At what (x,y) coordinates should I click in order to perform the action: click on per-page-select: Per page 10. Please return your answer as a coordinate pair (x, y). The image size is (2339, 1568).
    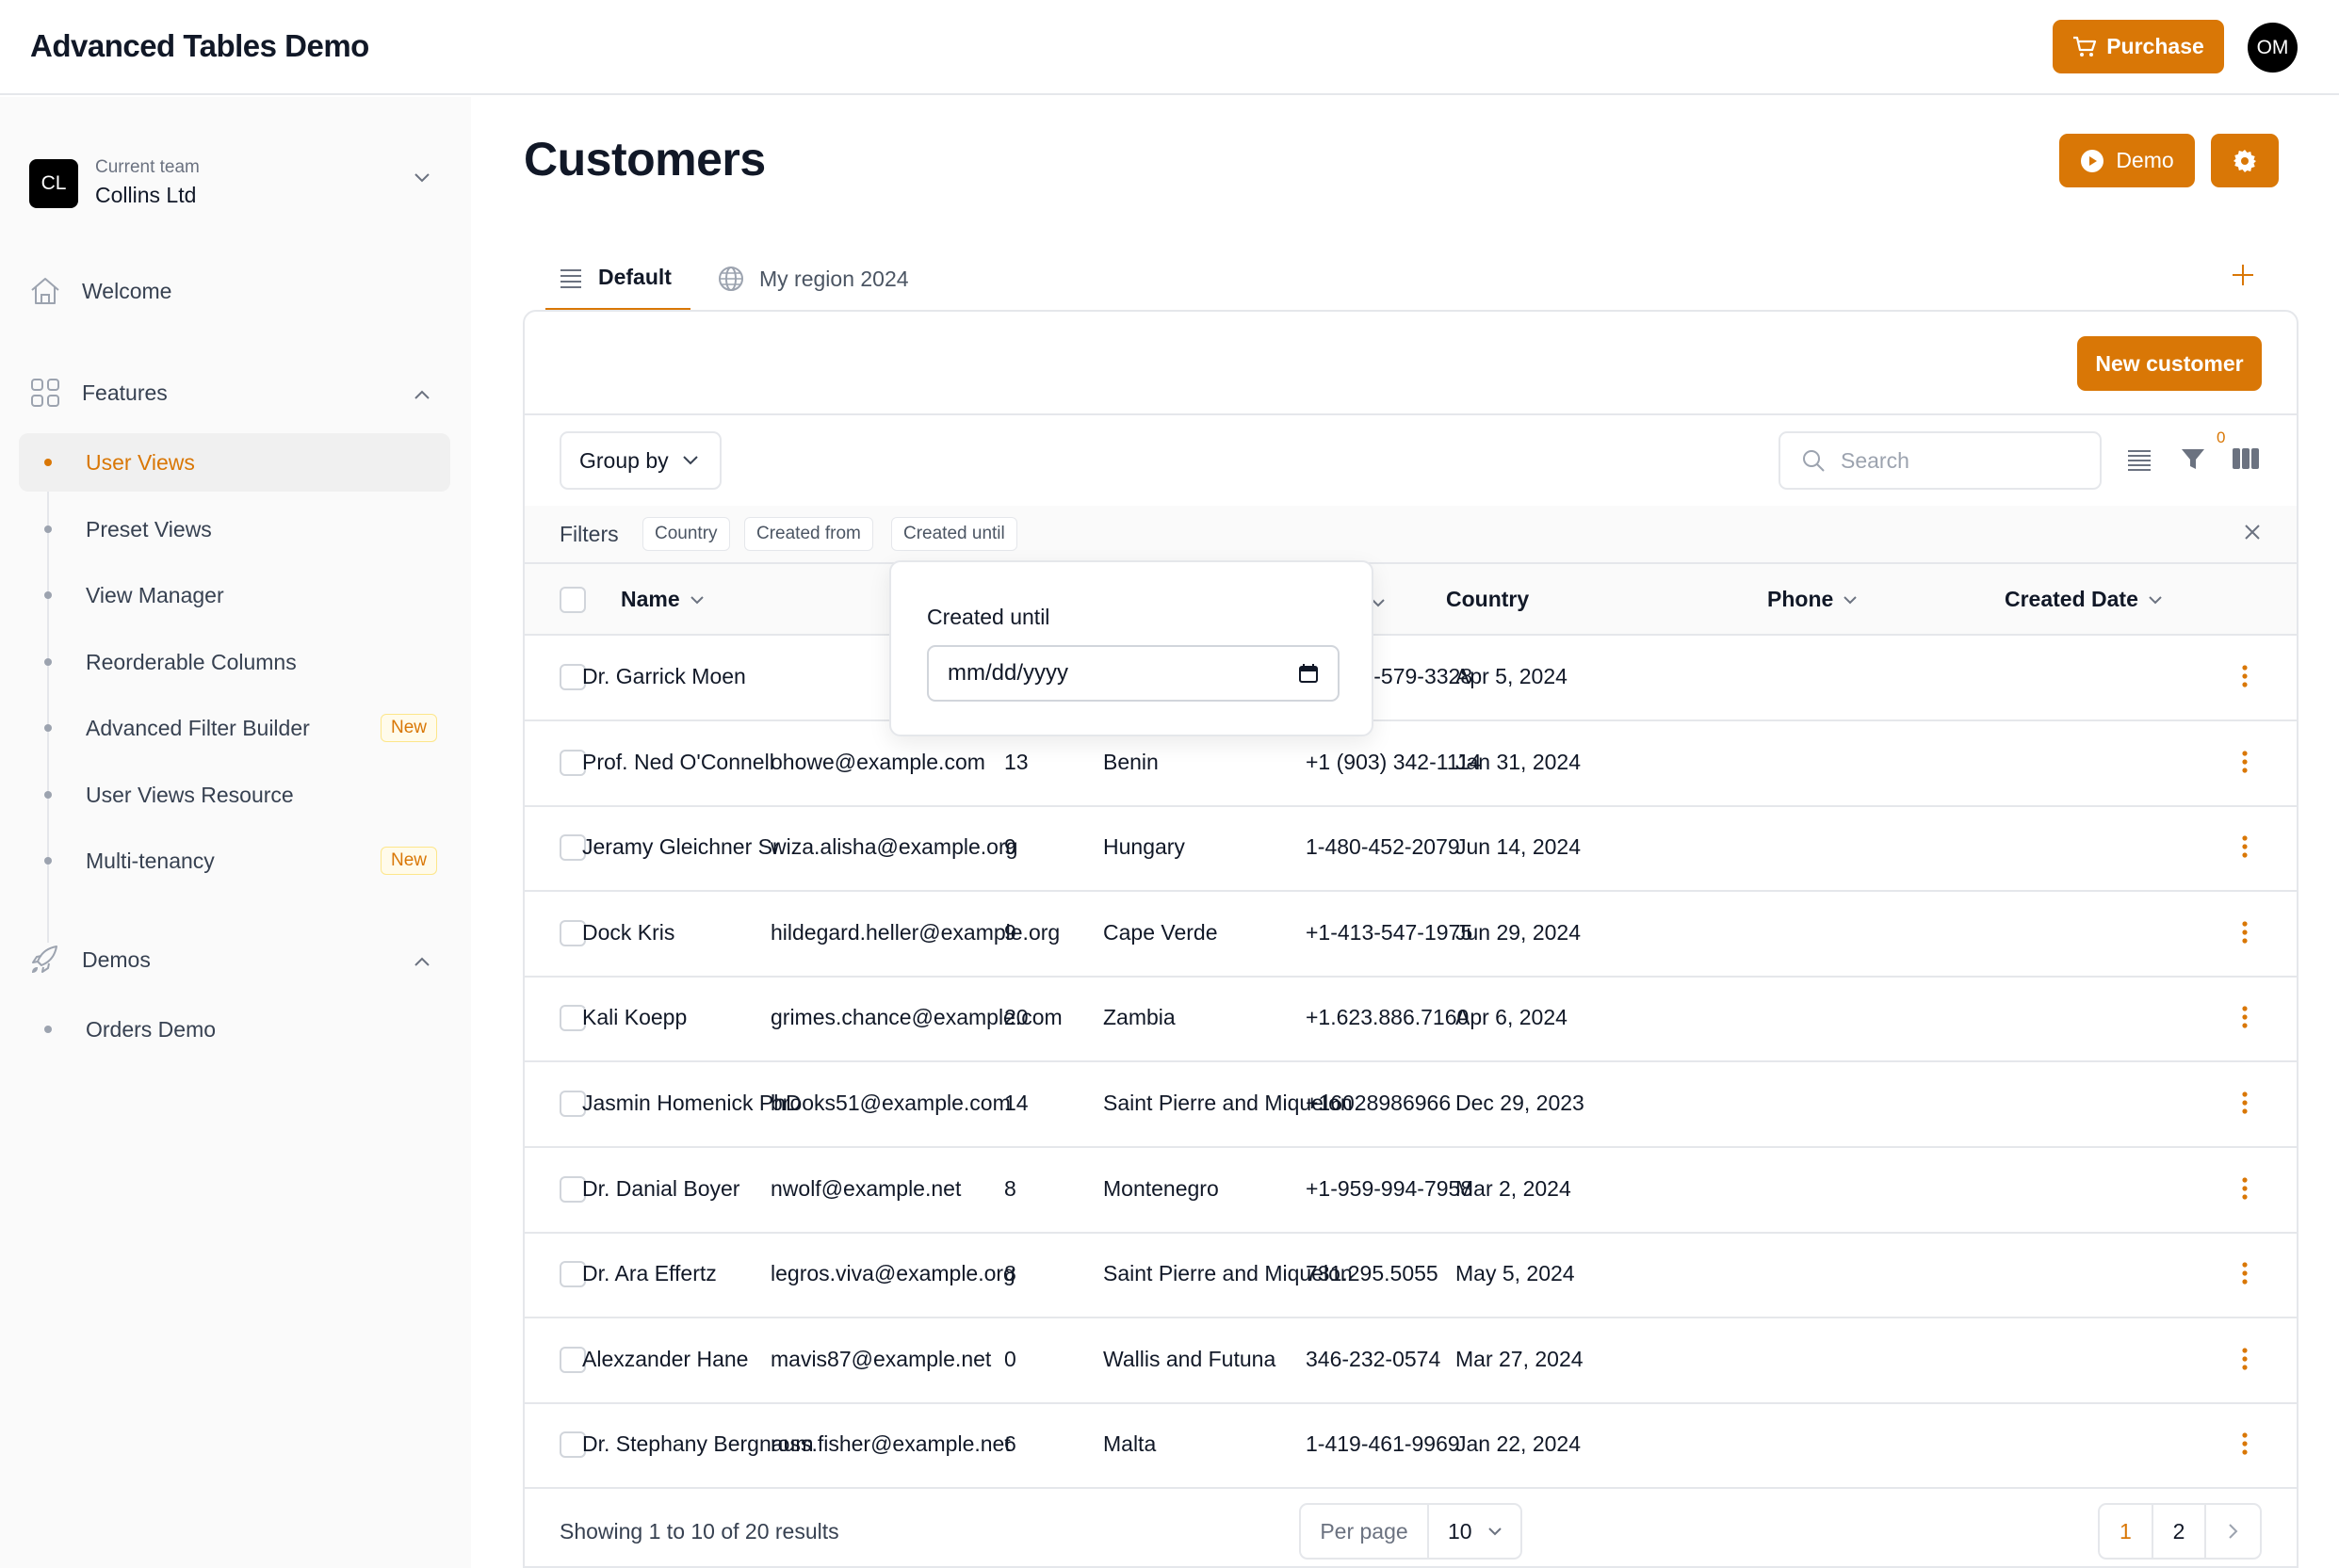
    Looking at the image, I should click on (1410, 1531).